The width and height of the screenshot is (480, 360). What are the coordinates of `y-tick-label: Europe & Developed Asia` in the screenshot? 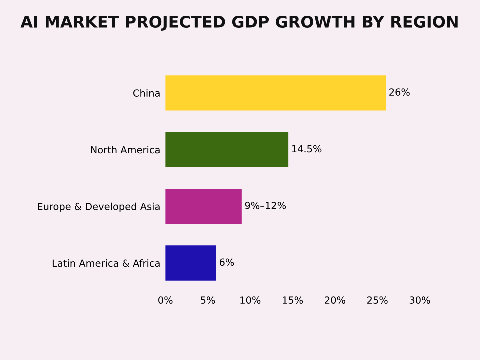 It's located at (99, 207).